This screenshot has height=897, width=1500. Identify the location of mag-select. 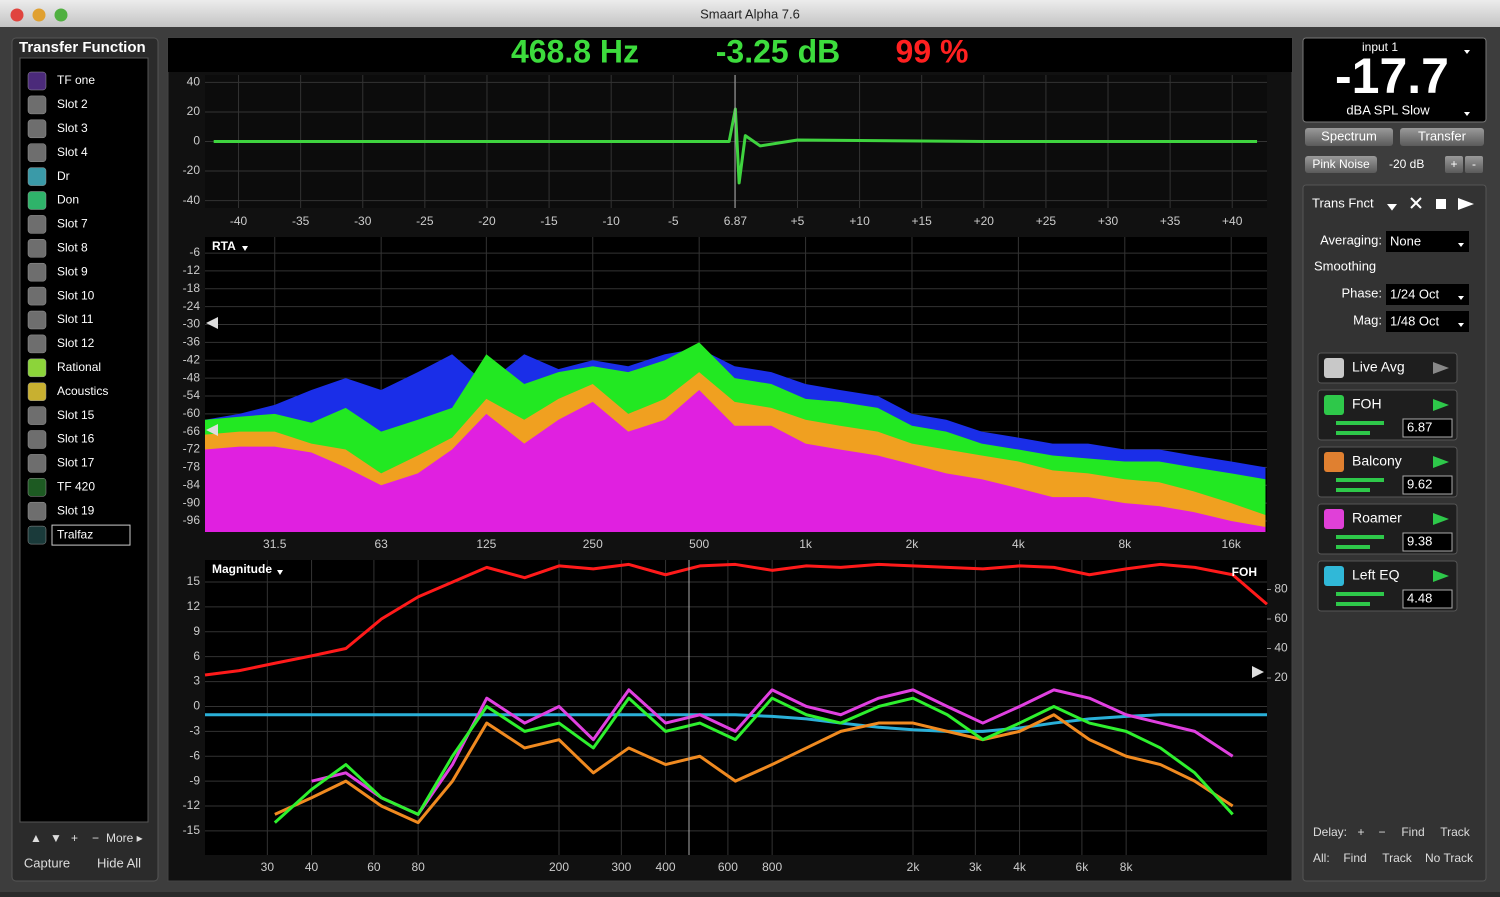
(1427, 321).